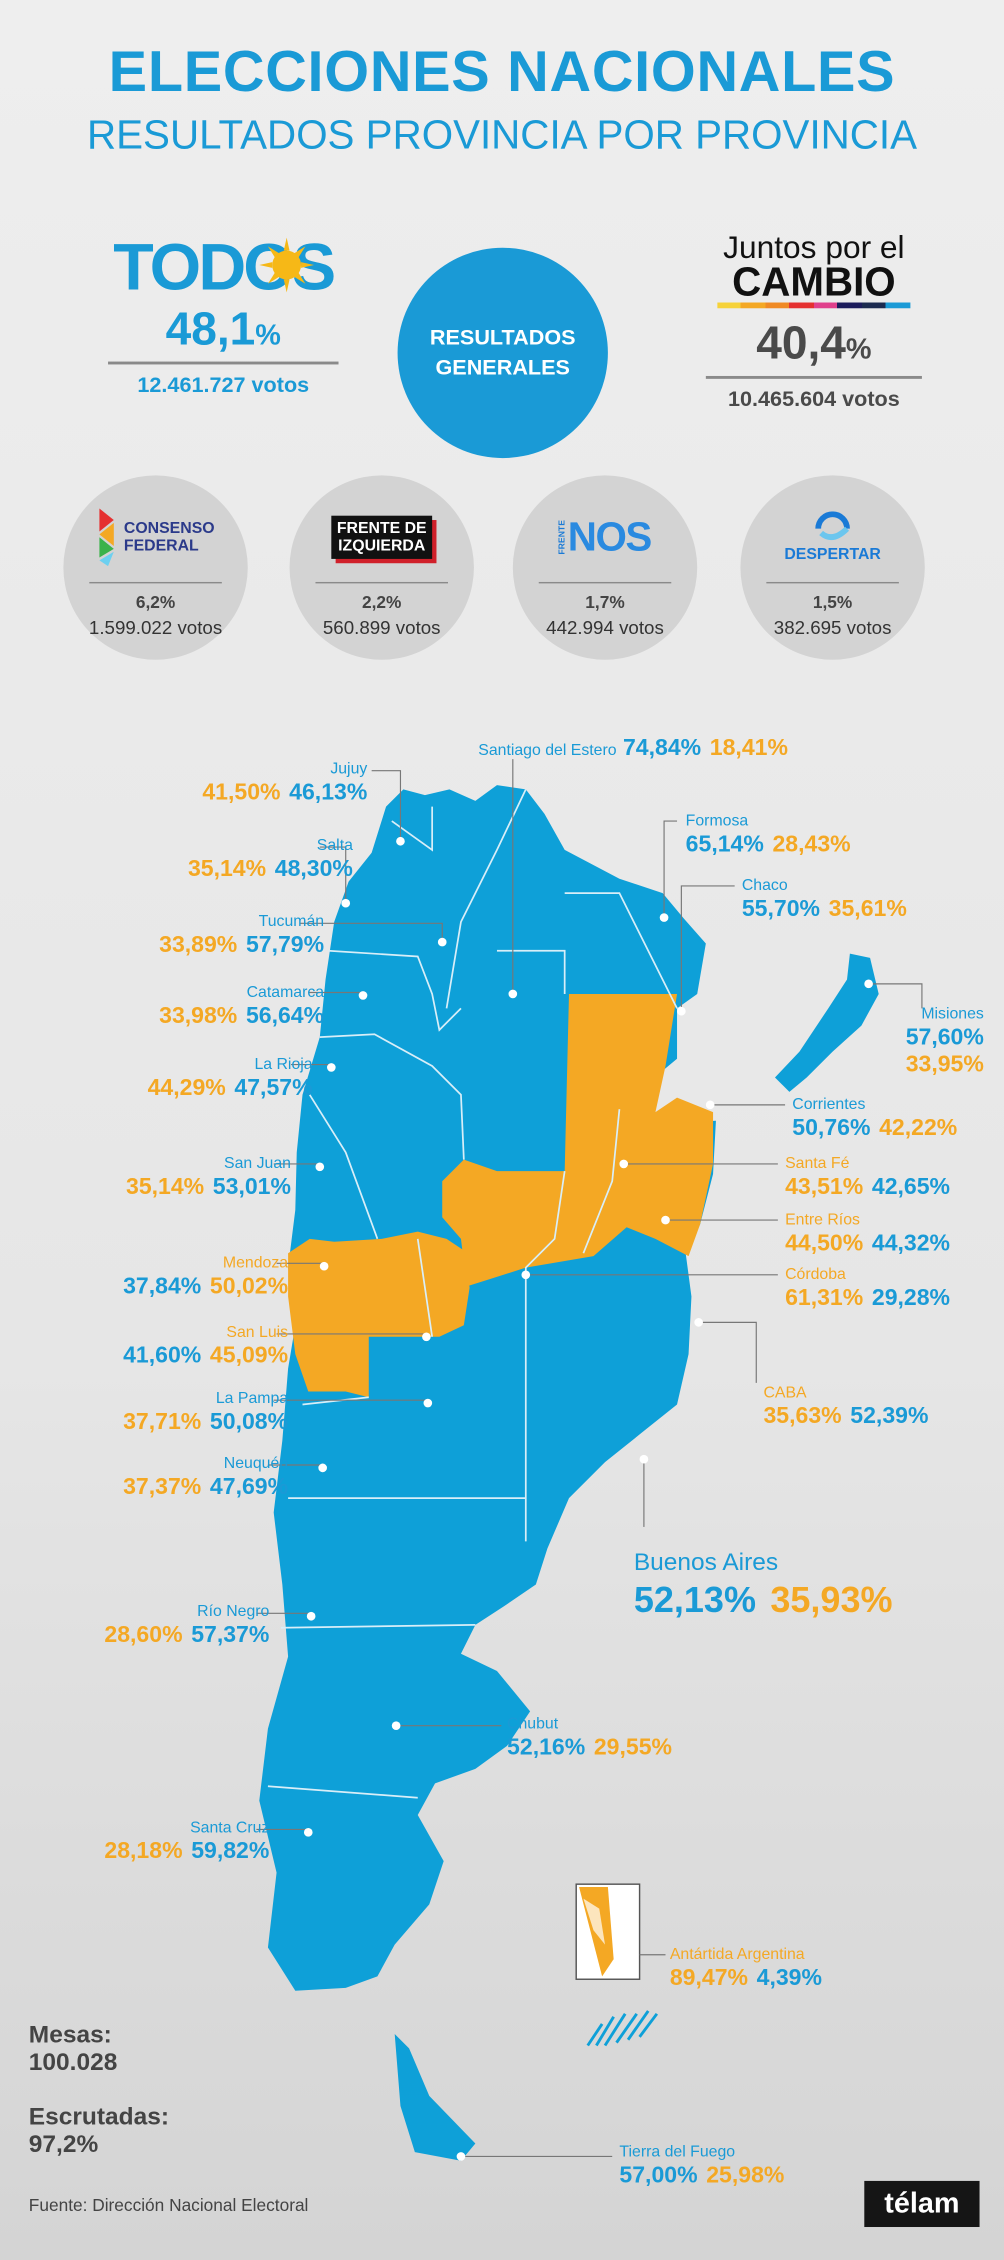 The image size is (1004, 2260). What do you see at coordinates (187, 1842) in the screenshot?
I see `province-label-santa-cruz: Santa Cruz 28,18% 59,82%` at bounding box center [187, 1842].